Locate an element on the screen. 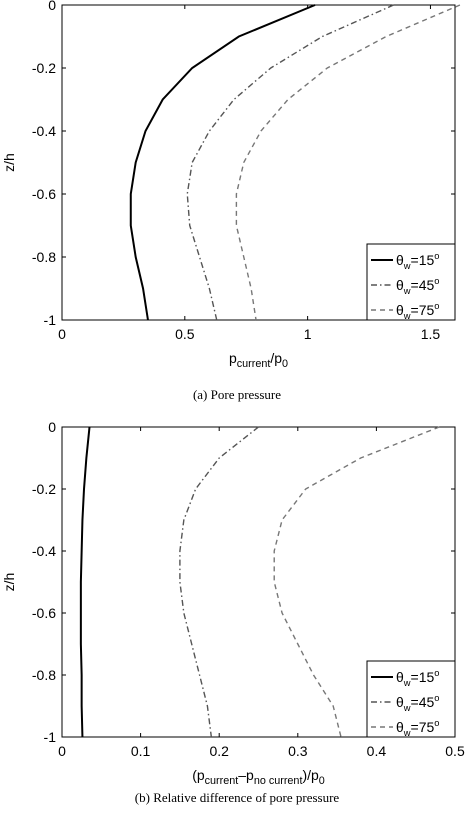  x-axis-label-part: /p is located at coordinates (276, 358).